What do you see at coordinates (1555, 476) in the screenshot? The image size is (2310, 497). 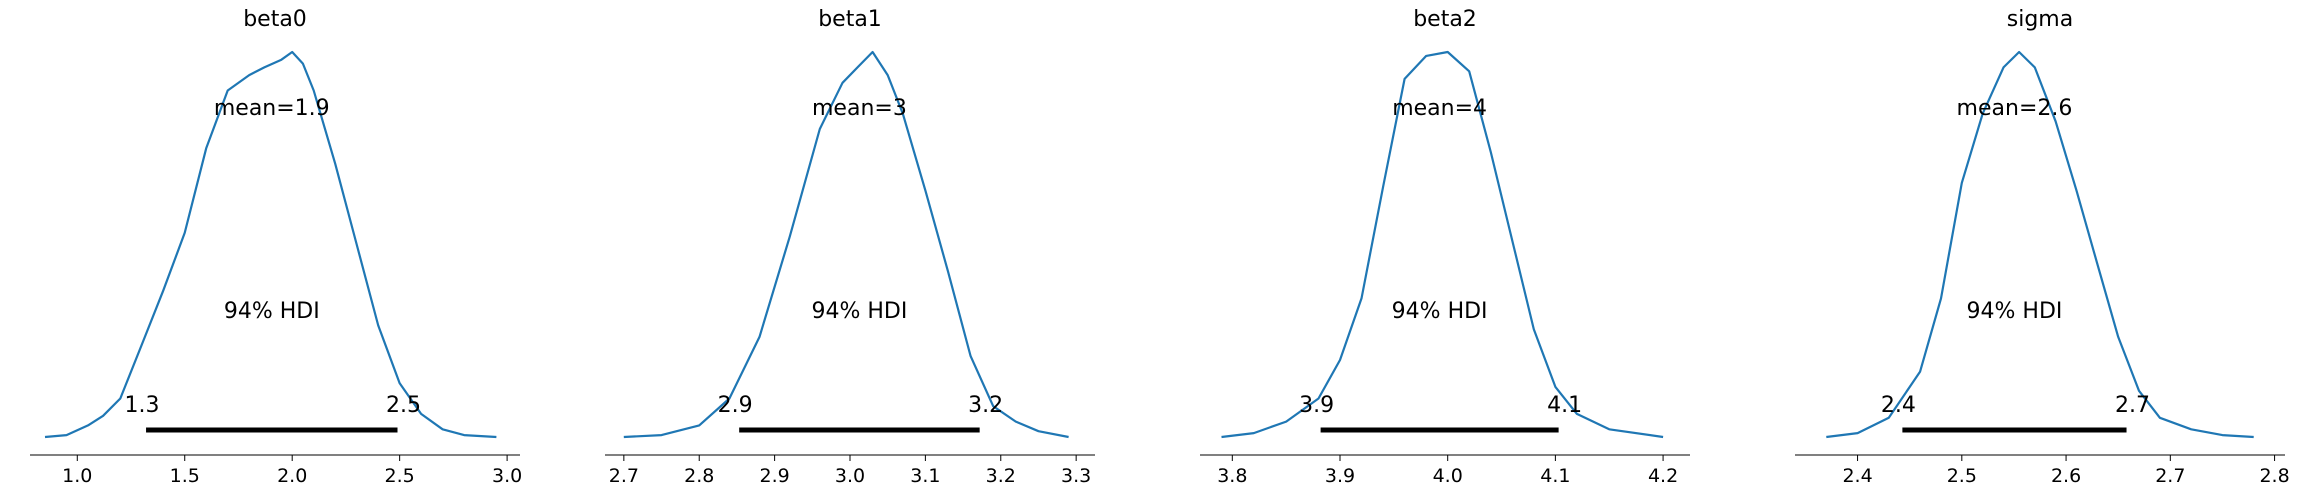 I see `x-tick-label: 4.1` at bounding box center [1555, 476].